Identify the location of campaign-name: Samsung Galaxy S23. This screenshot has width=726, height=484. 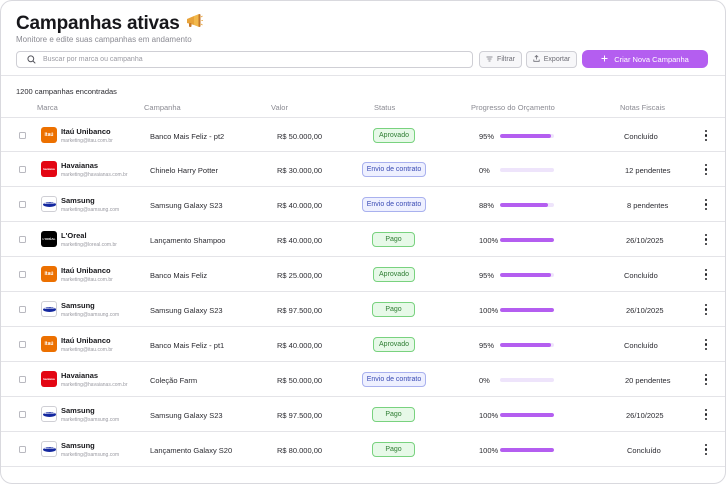
(186, 415).